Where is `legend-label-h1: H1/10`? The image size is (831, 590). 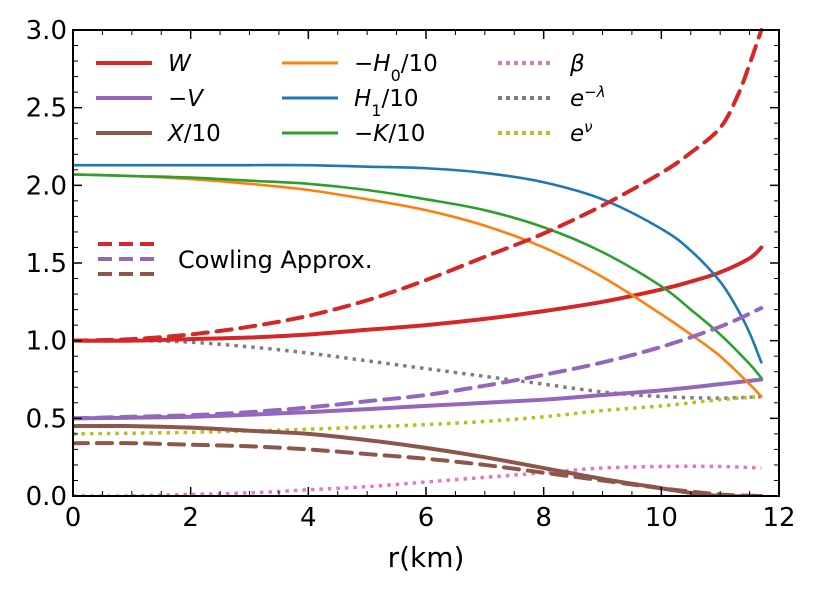
legend-label-h1: H1/10 is located at coordinates (386, 103).